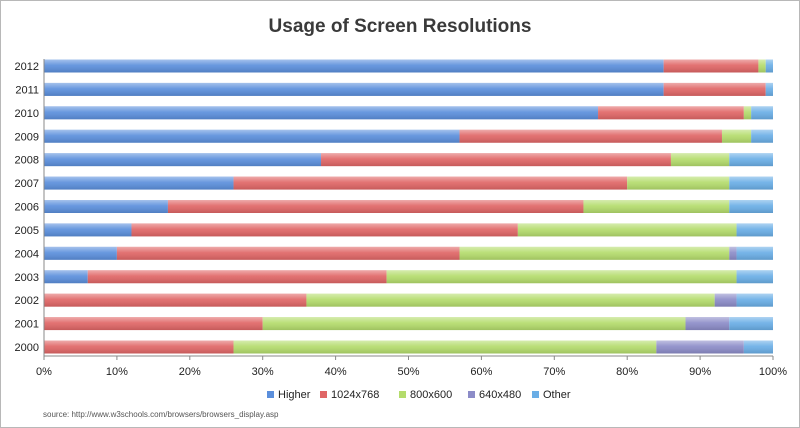 This screenshot has width=800, height=428. What do you see at coordinates (27, 67) in the screenshot?
I see `y-tick-label: 2012` at bounding box center [27, 67].